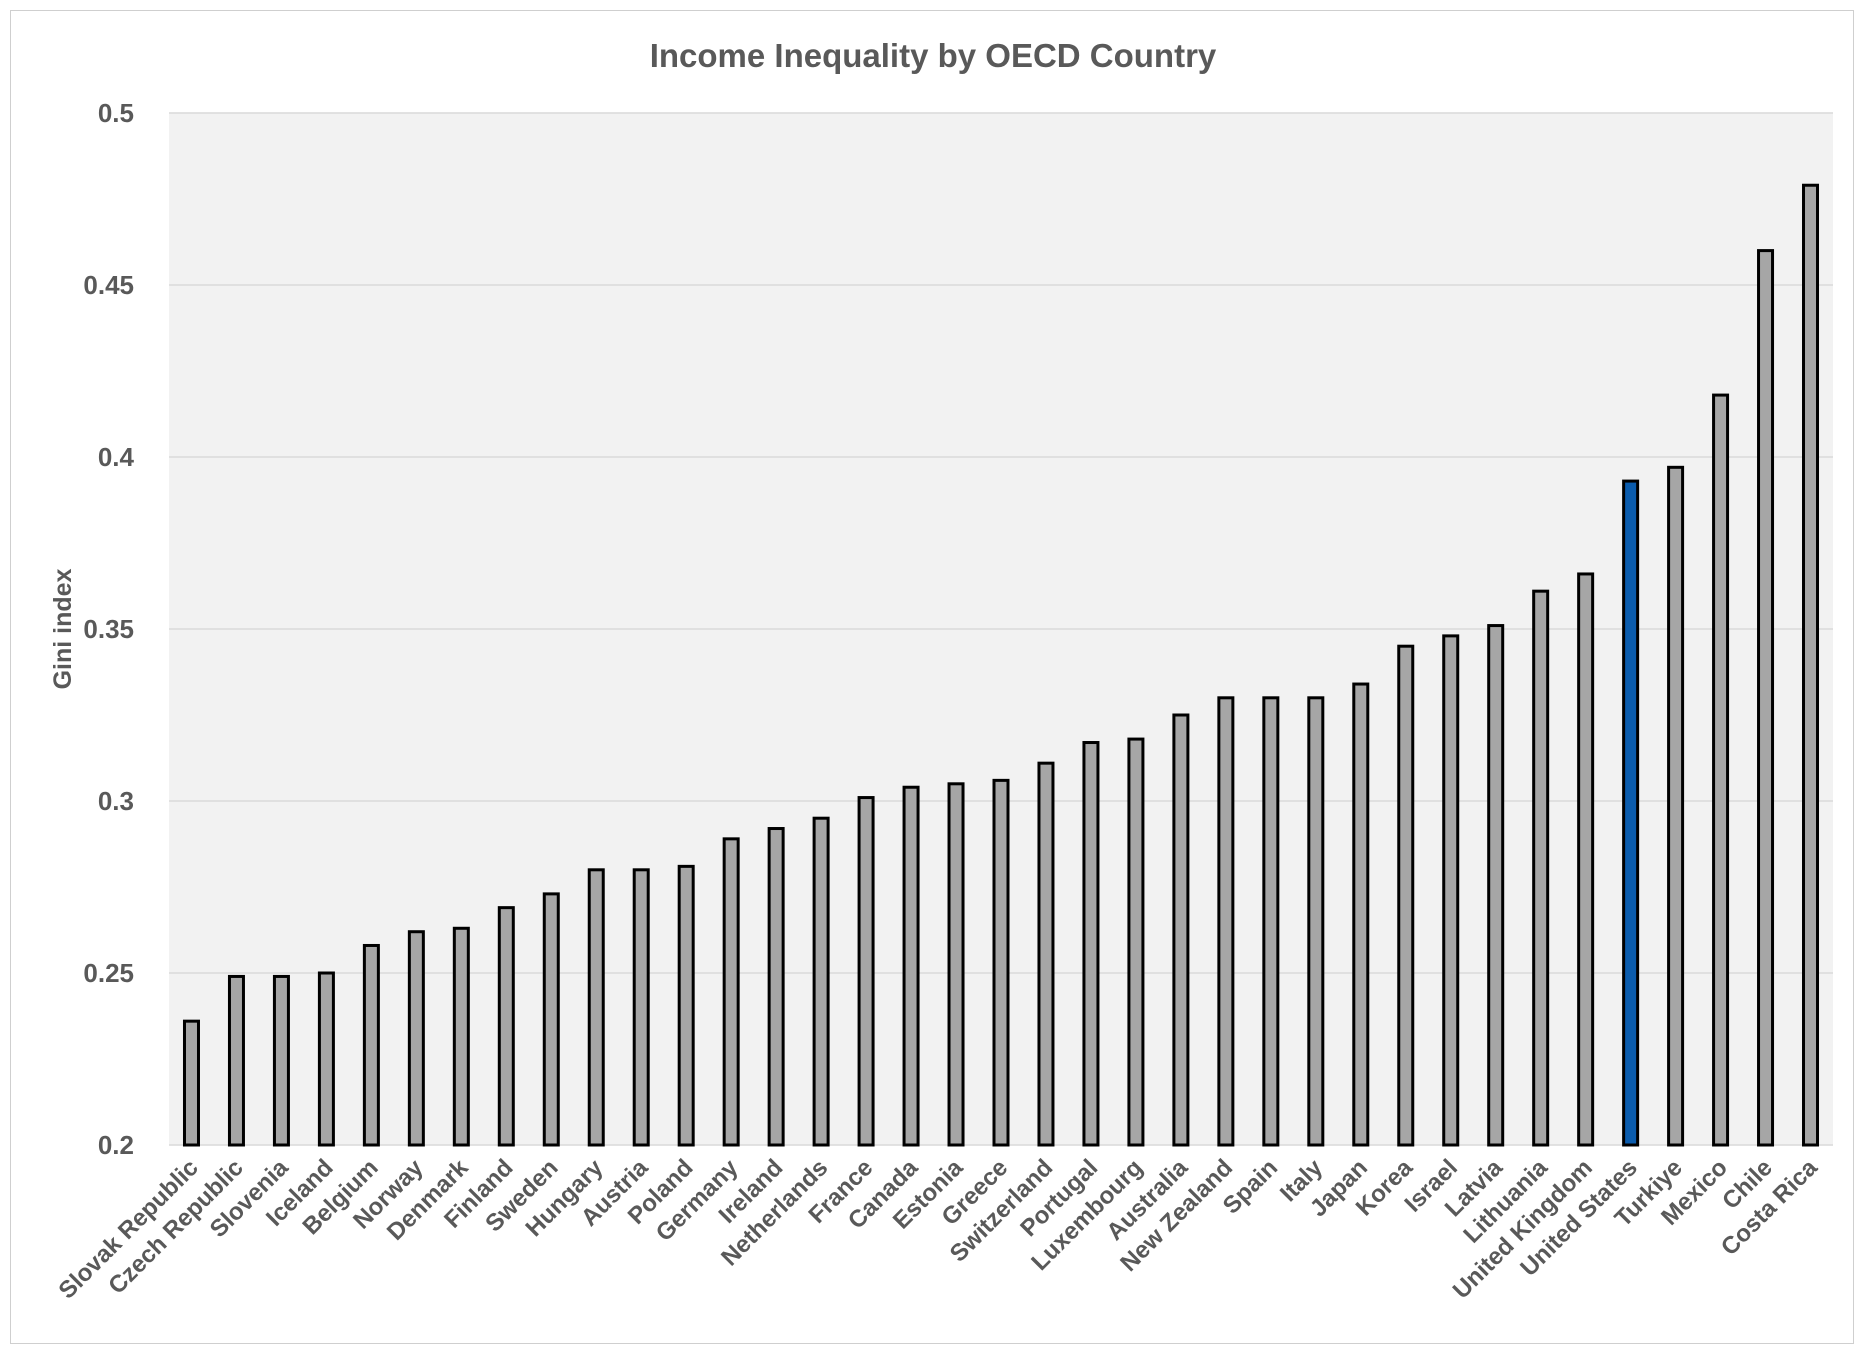 The image size is (1866, 1356). I want to click on y-tick-label: 0.4, so click(116, 457).